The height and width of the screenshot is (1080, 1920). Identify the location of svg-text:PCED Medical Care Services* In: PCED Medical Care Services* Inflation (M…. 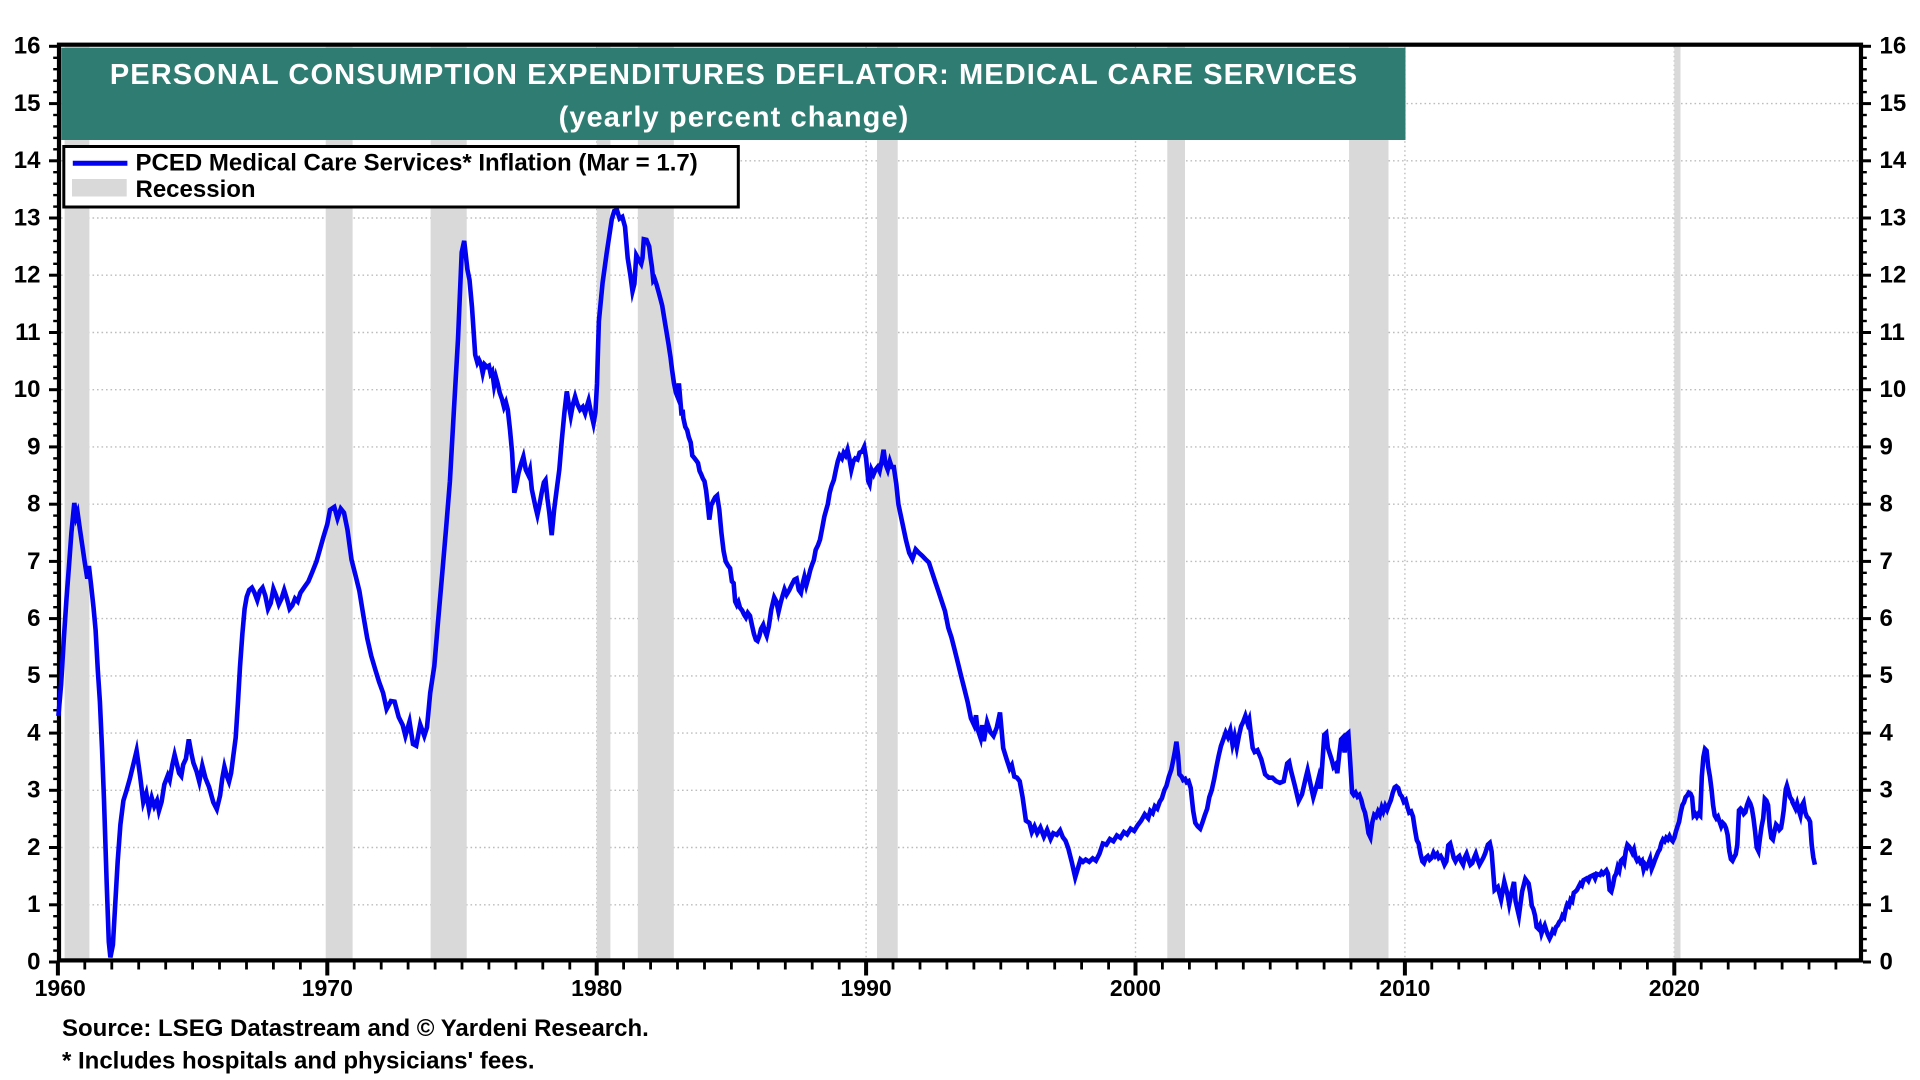
(417, 163).